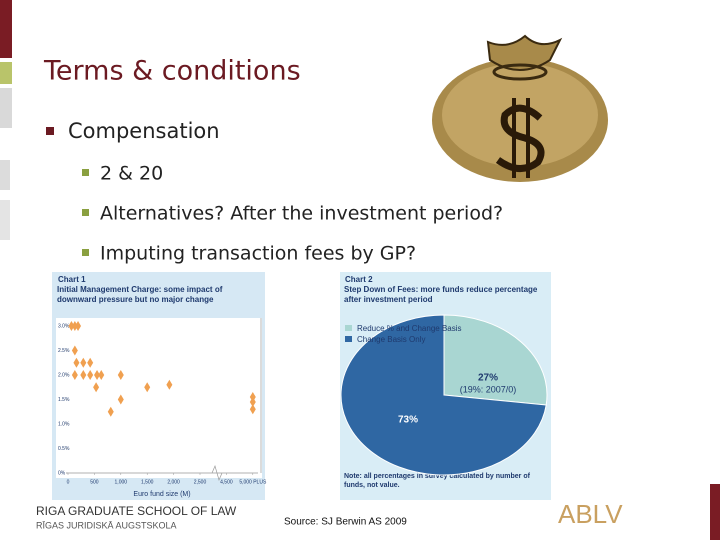 Image resolution: width=720 pixels, height=540 pixels. What do you see at coordinates (226, 482) in the screenshot?
I see `x-tick-label: 4,500` at bounding box center [226, 482].